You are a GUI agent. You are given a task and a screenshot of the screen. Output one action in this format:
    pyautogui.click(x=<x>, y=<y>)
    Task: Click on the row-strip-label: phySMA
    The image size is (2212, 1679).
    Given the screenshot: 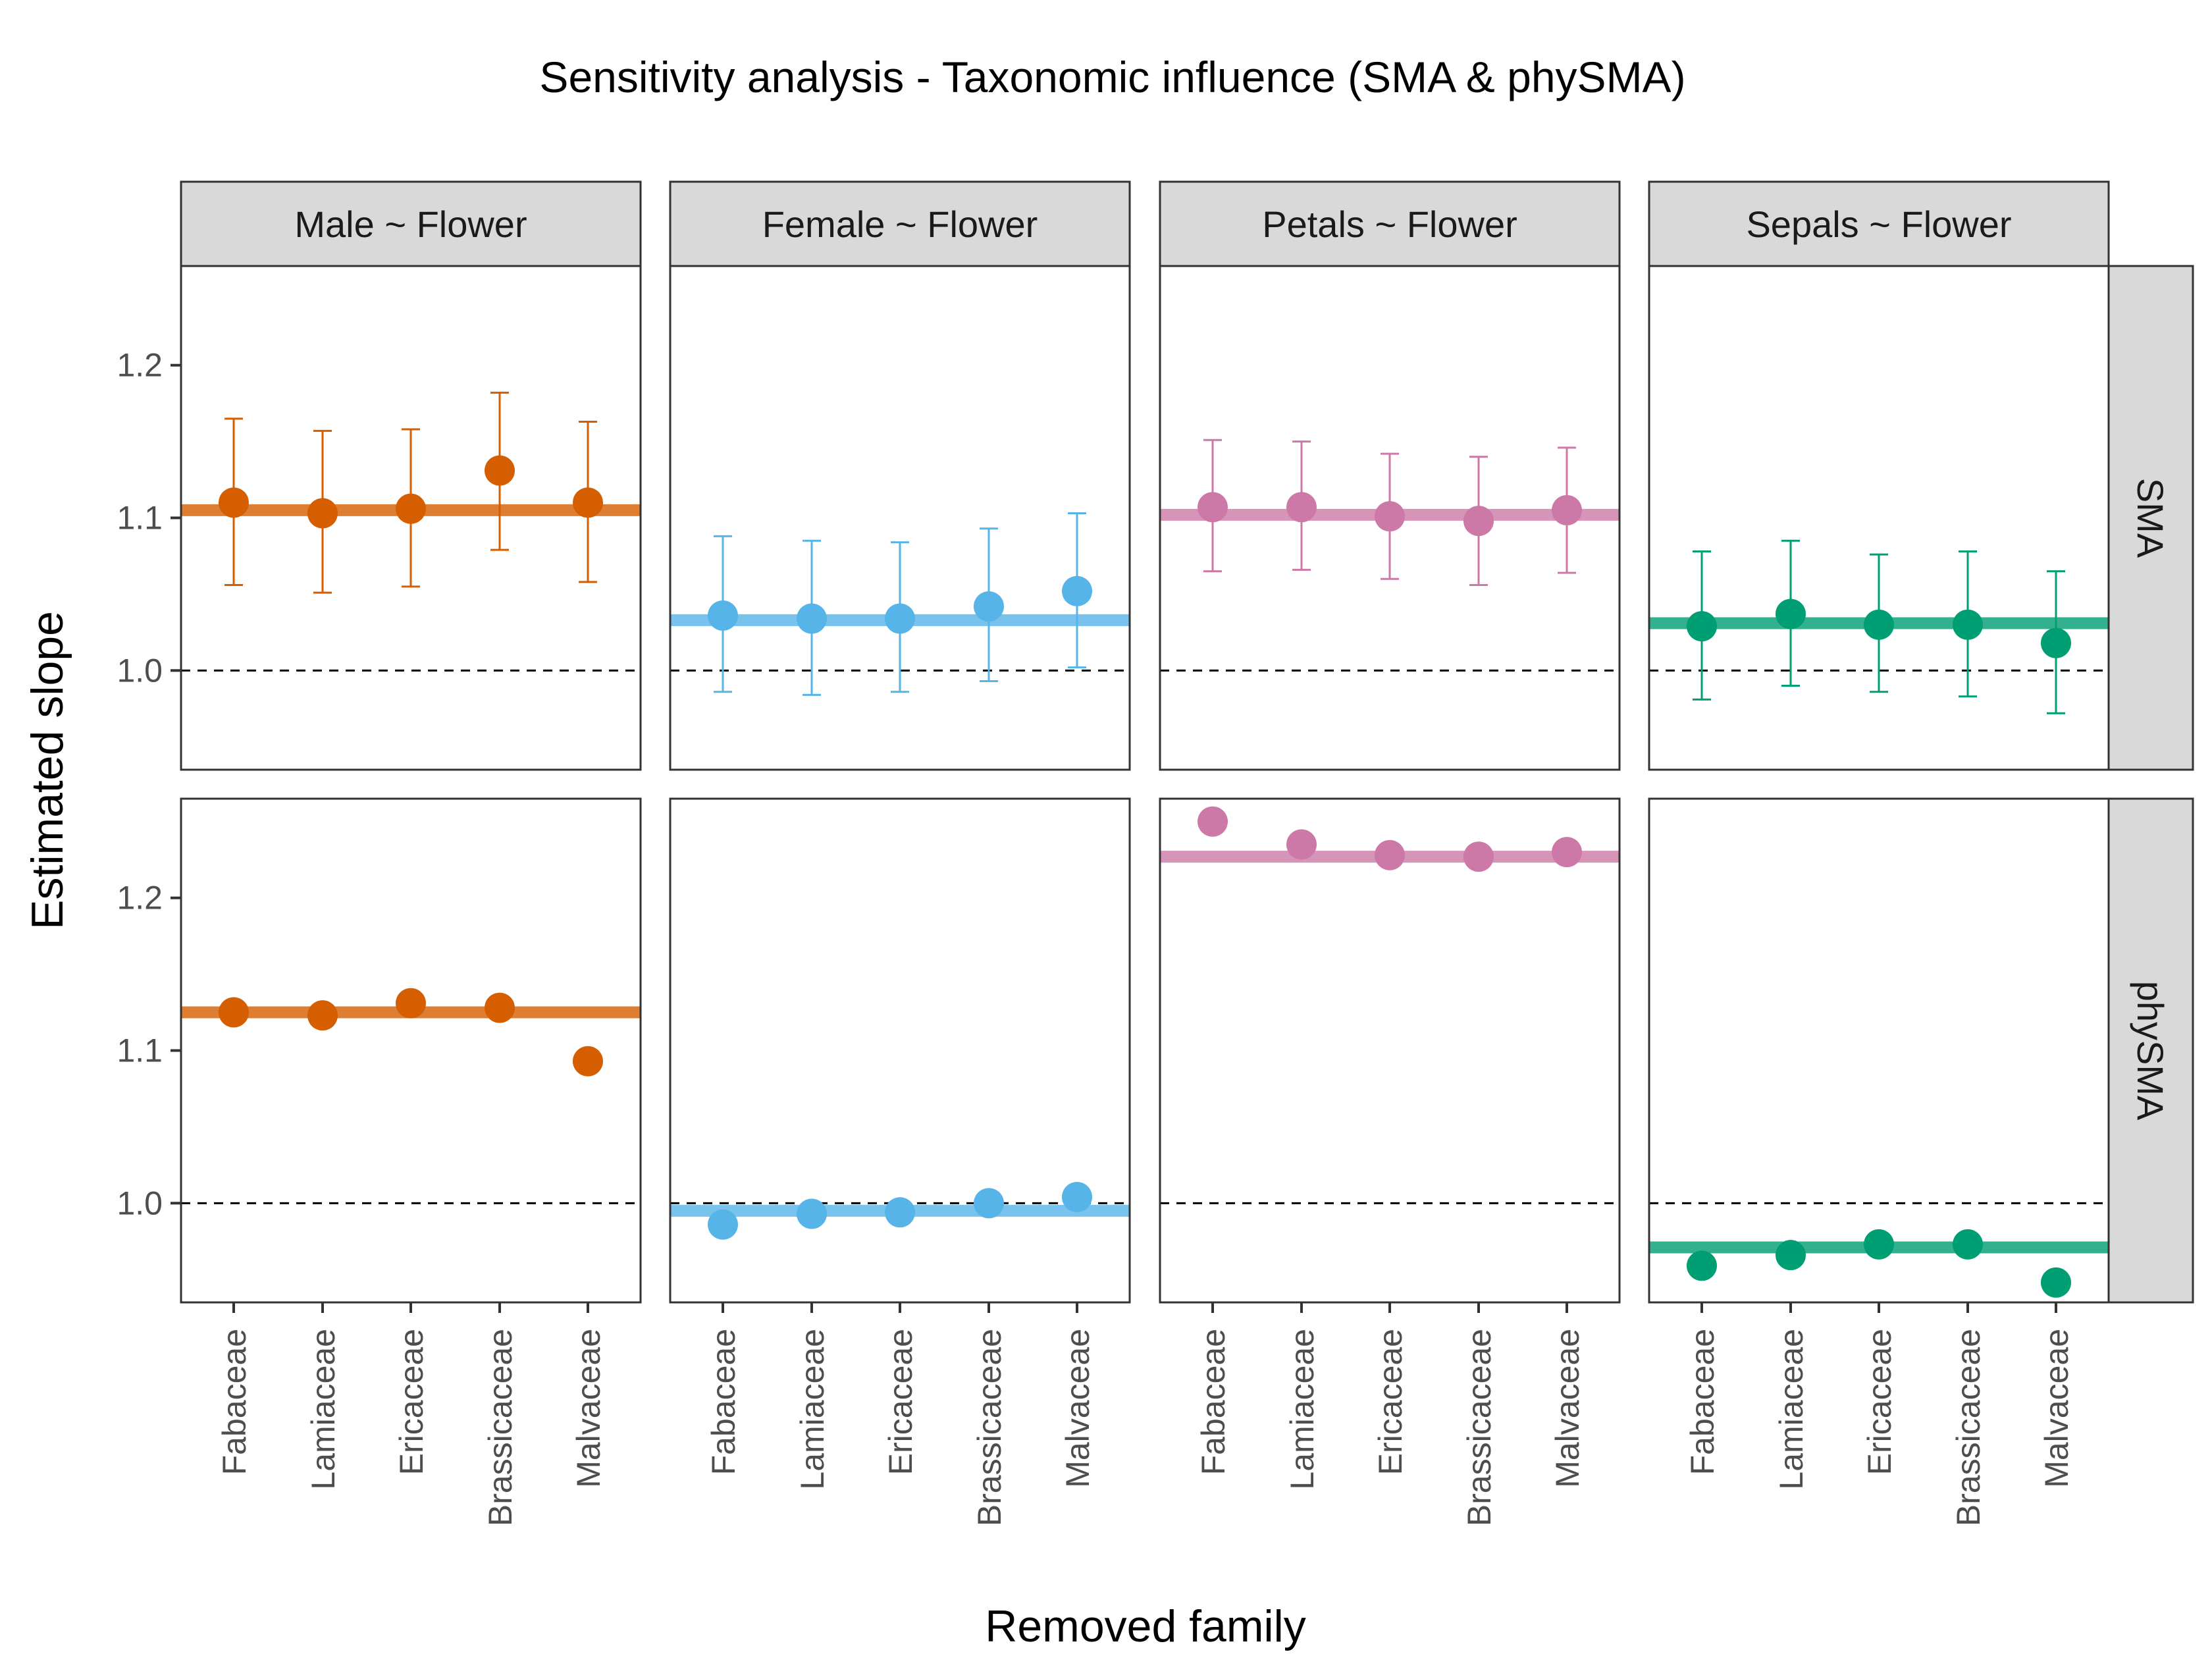 What is the action you would take?
    pyautogui.click(x=2150, y=1051)
    